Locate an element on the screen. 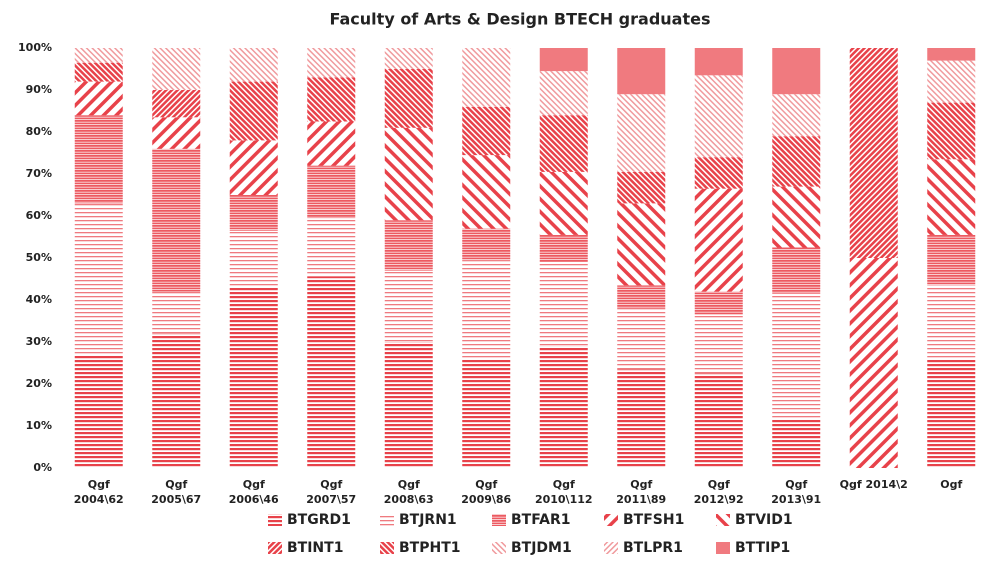 The height and width of the screenshot is (578, 998). legend-label: BTVID1 is located at coordinates (764, 520).